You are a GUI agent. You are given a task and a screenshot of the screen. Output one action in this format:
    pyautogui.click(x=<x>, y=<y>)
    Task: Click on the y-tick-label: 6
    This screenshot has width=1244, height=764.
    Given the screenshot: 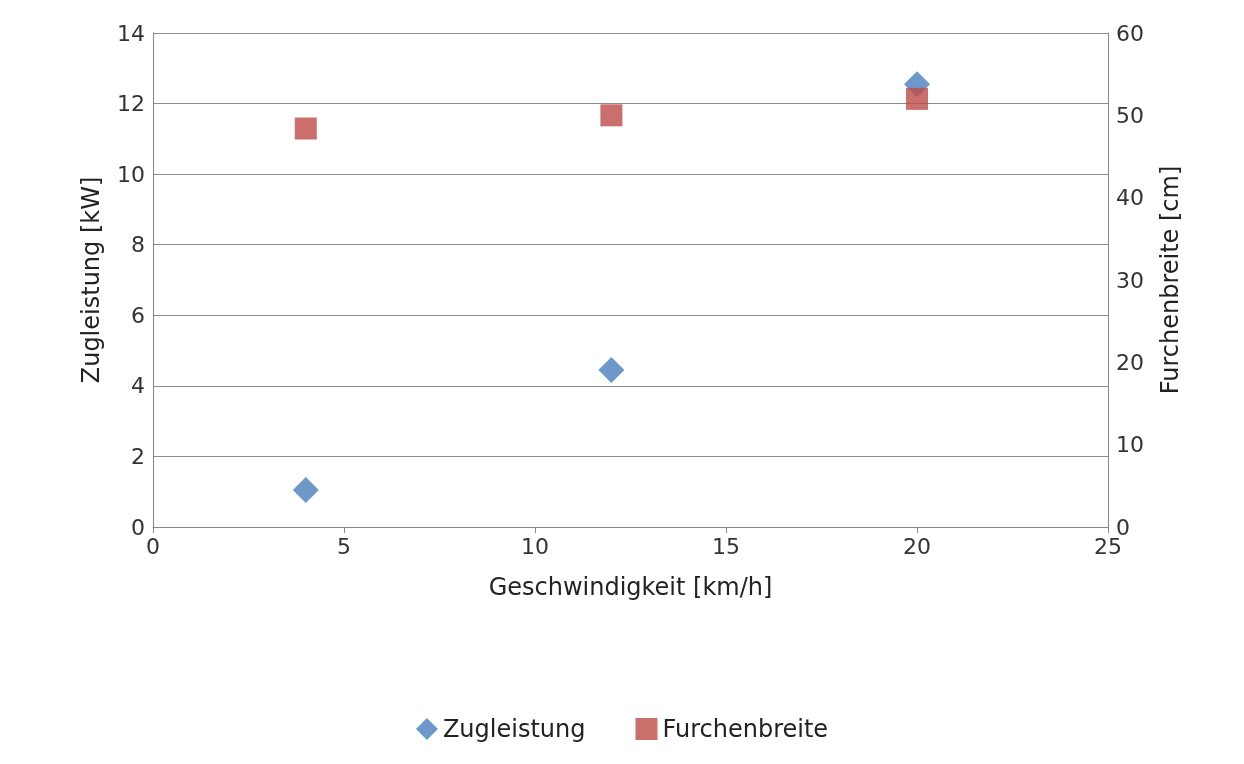 What is the action you would take?
    pyautogui.click(x=138, y=315)
    